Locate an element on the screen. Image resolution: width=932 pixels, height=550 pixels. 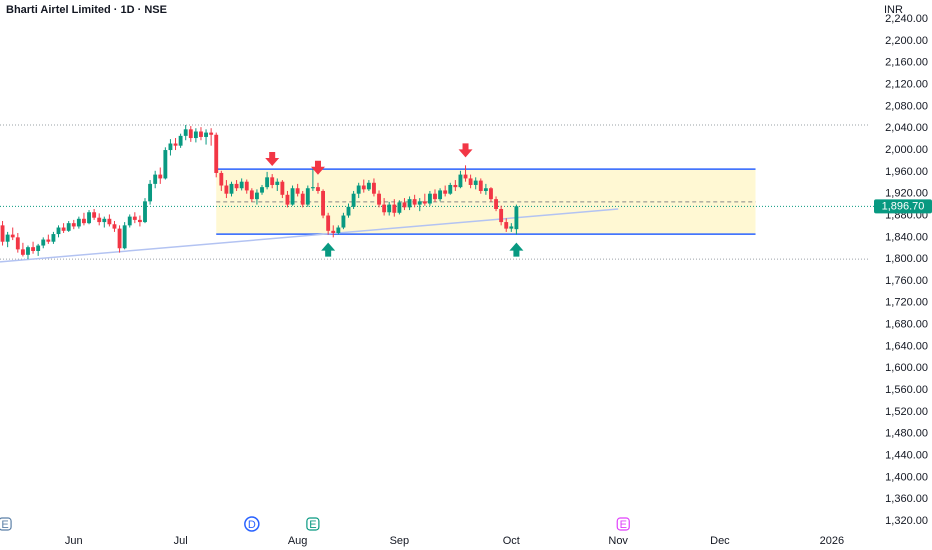
y-tick-label: 2,200.00 is located at coordinates (906, 41).